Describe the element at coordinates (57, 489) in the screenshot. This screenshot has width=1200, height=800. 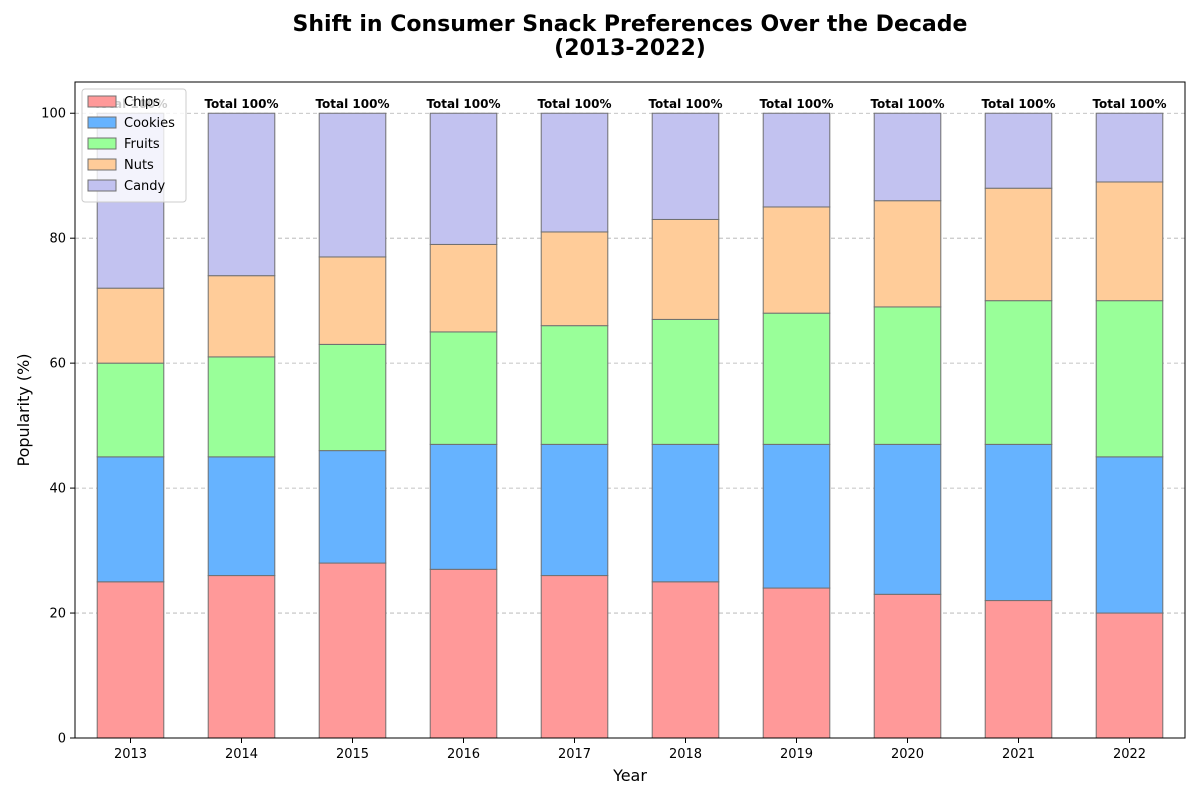
I see `y-tick-label-40: 40` at that location.